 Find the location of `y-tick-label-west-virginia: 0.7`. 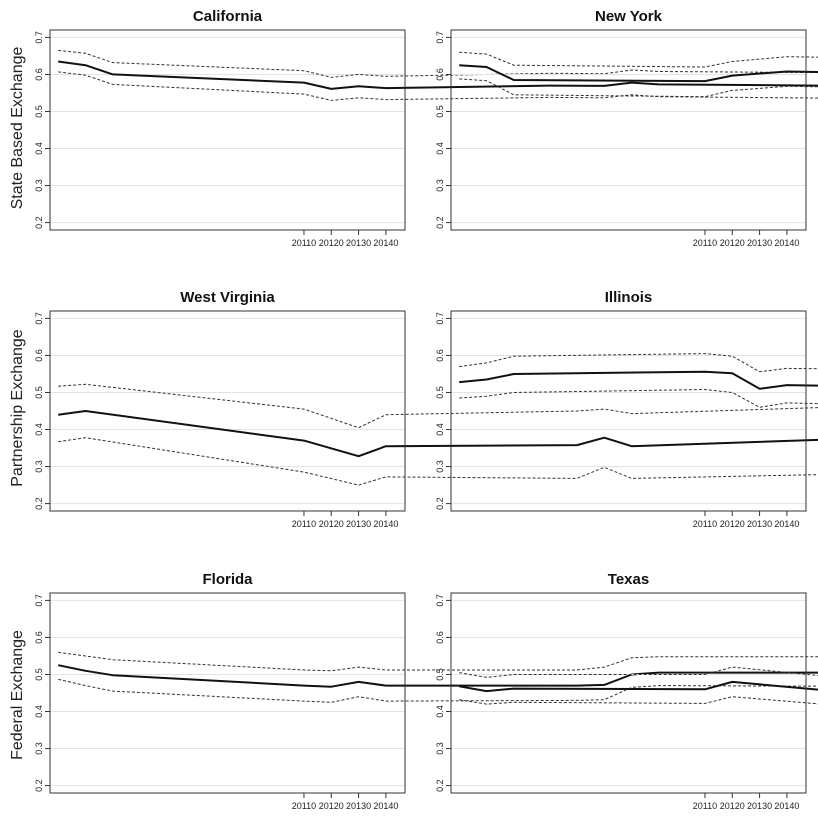

y-tick-label-west-virginia: 0.7 is located at coordinates (39, 318).